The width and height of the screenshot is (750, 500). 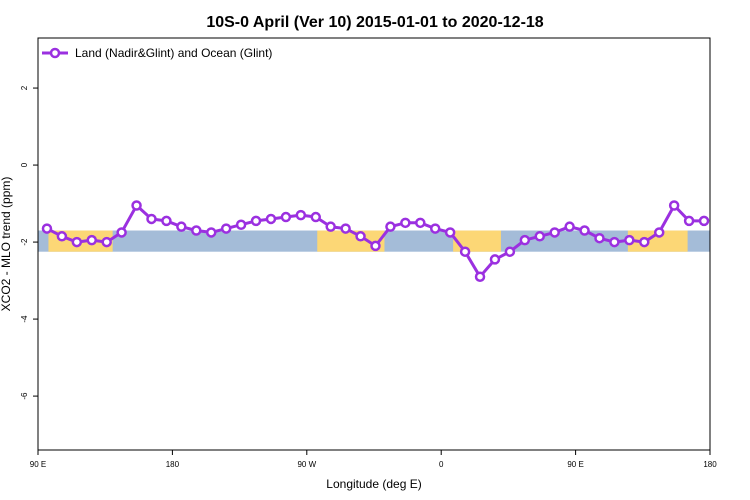 What do you see at coordinates (55, 53) in the screenshot?
I see `legend-marker` at bounding box center [55, 53].